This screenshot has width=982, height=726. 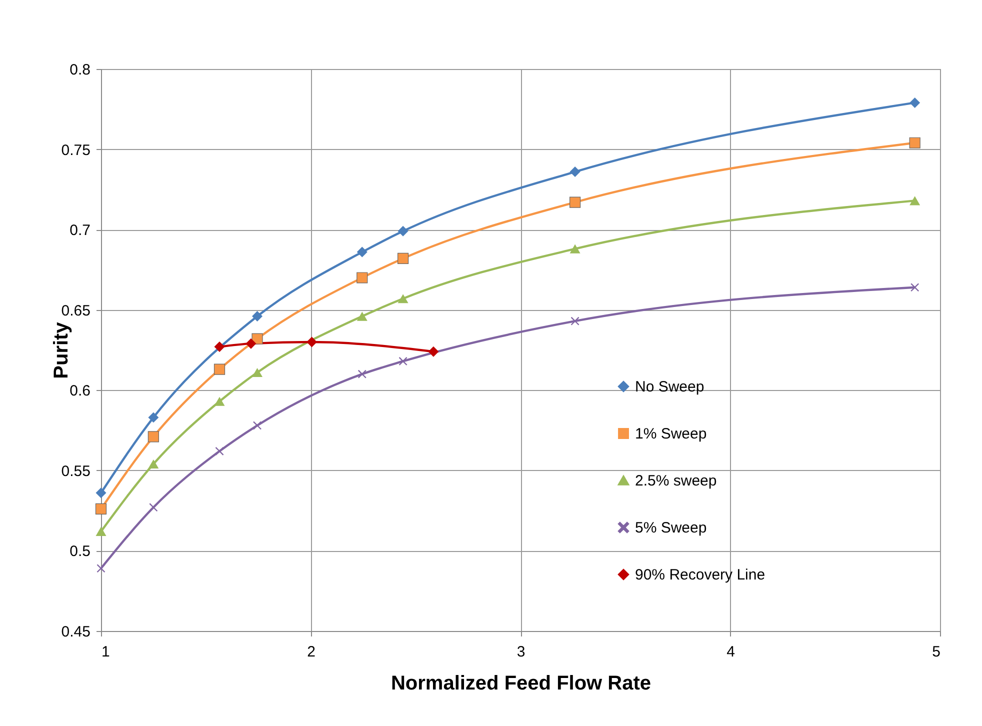 What do you see at coordinates (521, 683) in the screenshot?
I see `x-axis-title: Normalized Feed Flow Rate` at bounding box center [521, 683].